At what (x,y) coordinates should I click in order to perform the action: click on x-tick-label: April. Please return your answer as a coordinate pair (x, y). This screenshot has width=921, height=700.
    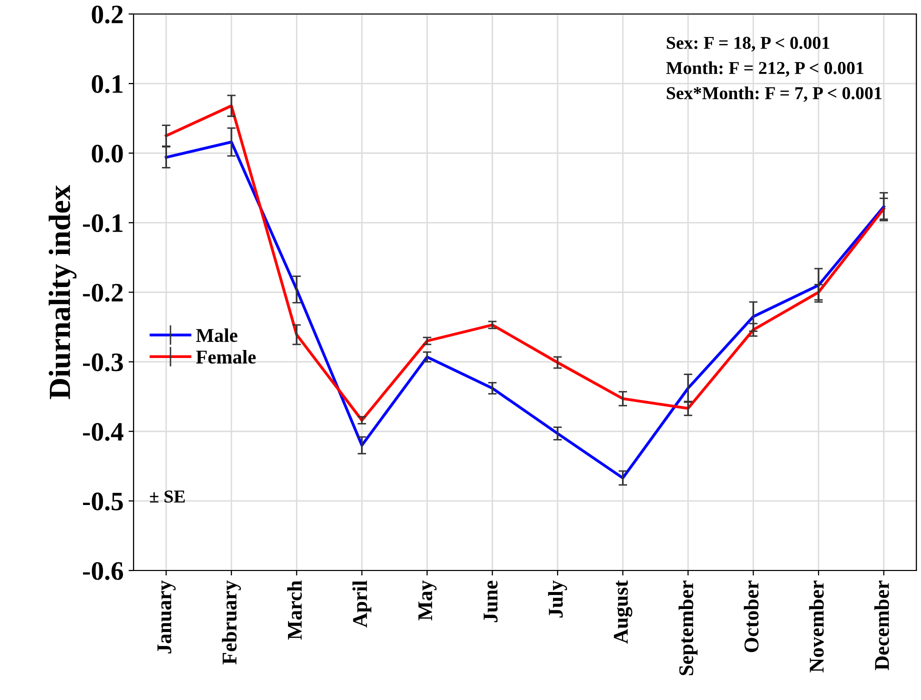
    Looking at the image, I should click on (362, 604).